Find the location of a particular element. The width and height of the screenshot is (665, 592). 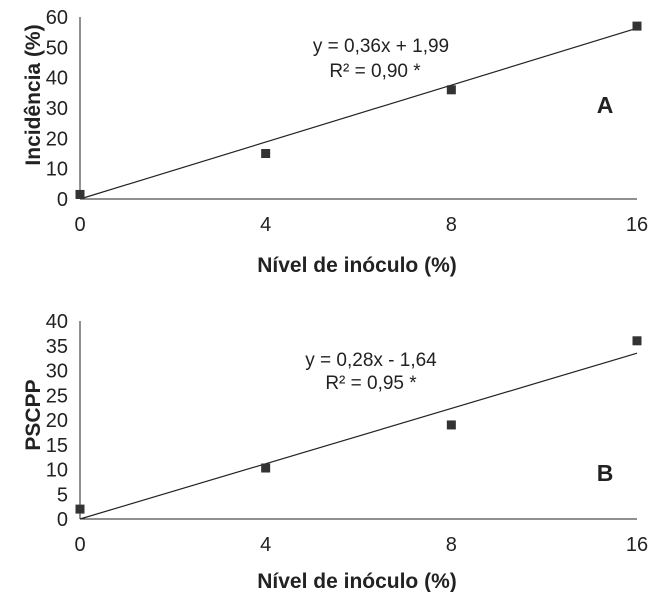

y-tick-label: 5 is located at coordinates (62, 495).